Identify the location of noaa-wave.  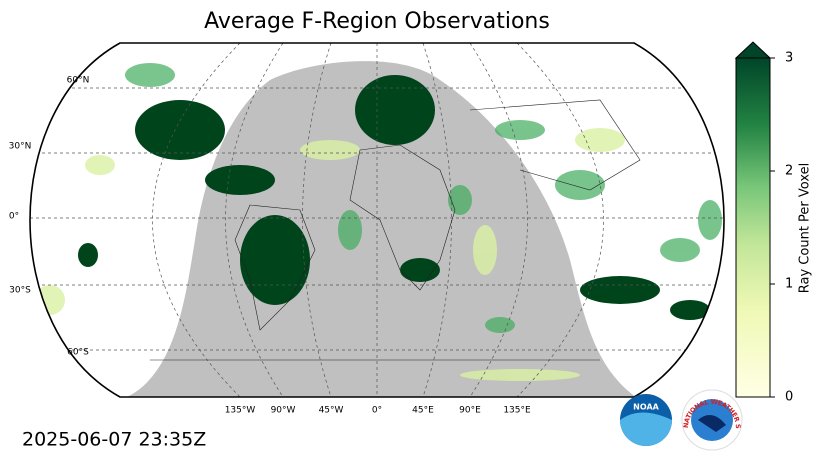
(646, 429).